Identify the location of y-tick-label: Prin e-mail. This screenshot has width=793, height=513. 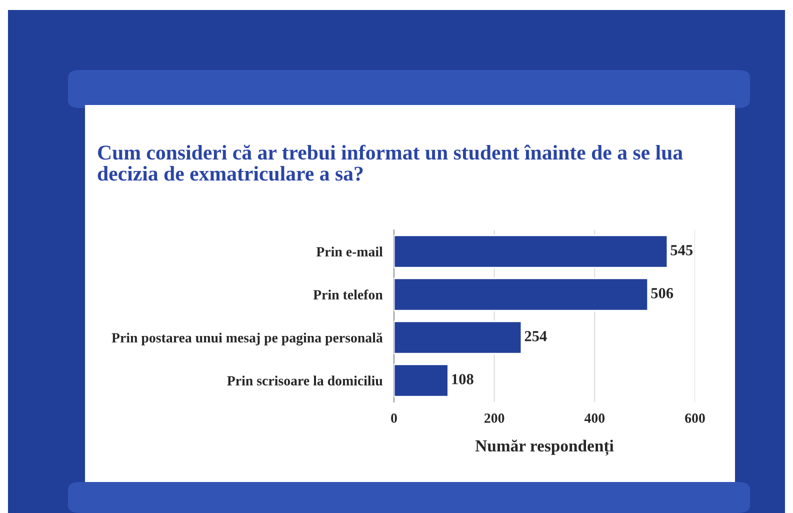
(349, 251).